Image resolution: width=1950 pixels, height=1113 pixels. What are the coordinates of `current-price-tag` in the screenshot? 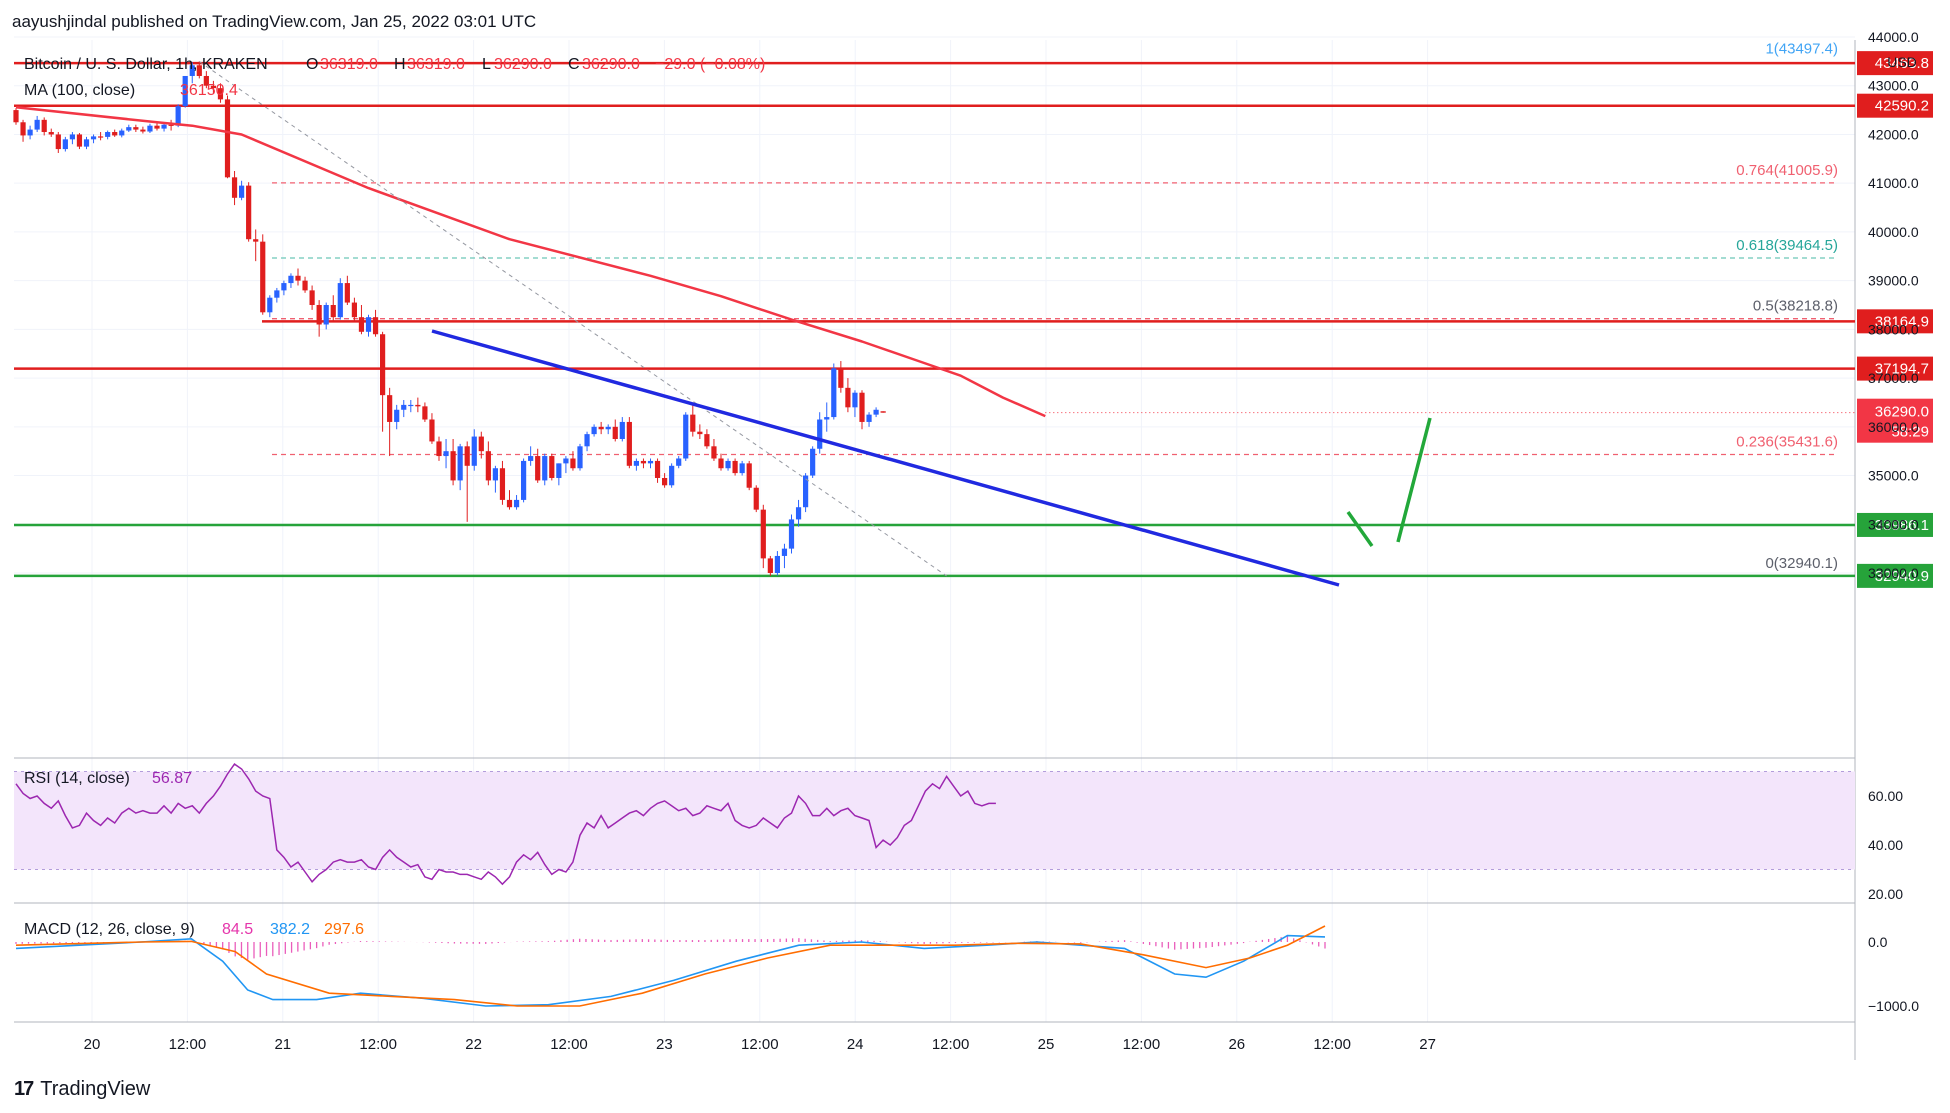 It's located at (1895, 420).